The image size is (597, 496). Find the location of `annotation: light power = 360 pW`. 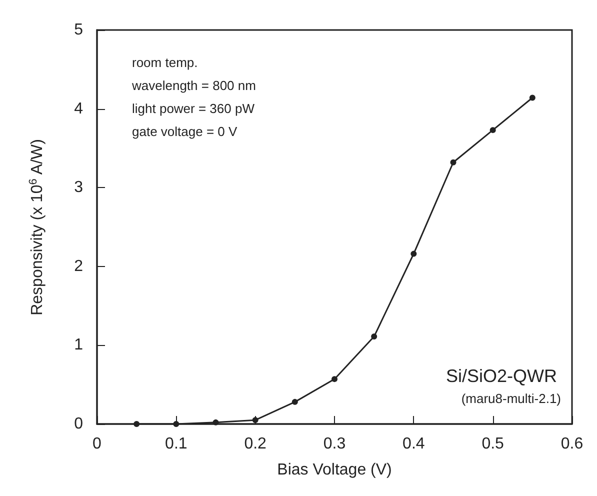

annotation: light power = 360 pW is located at coordinates (194, 108).